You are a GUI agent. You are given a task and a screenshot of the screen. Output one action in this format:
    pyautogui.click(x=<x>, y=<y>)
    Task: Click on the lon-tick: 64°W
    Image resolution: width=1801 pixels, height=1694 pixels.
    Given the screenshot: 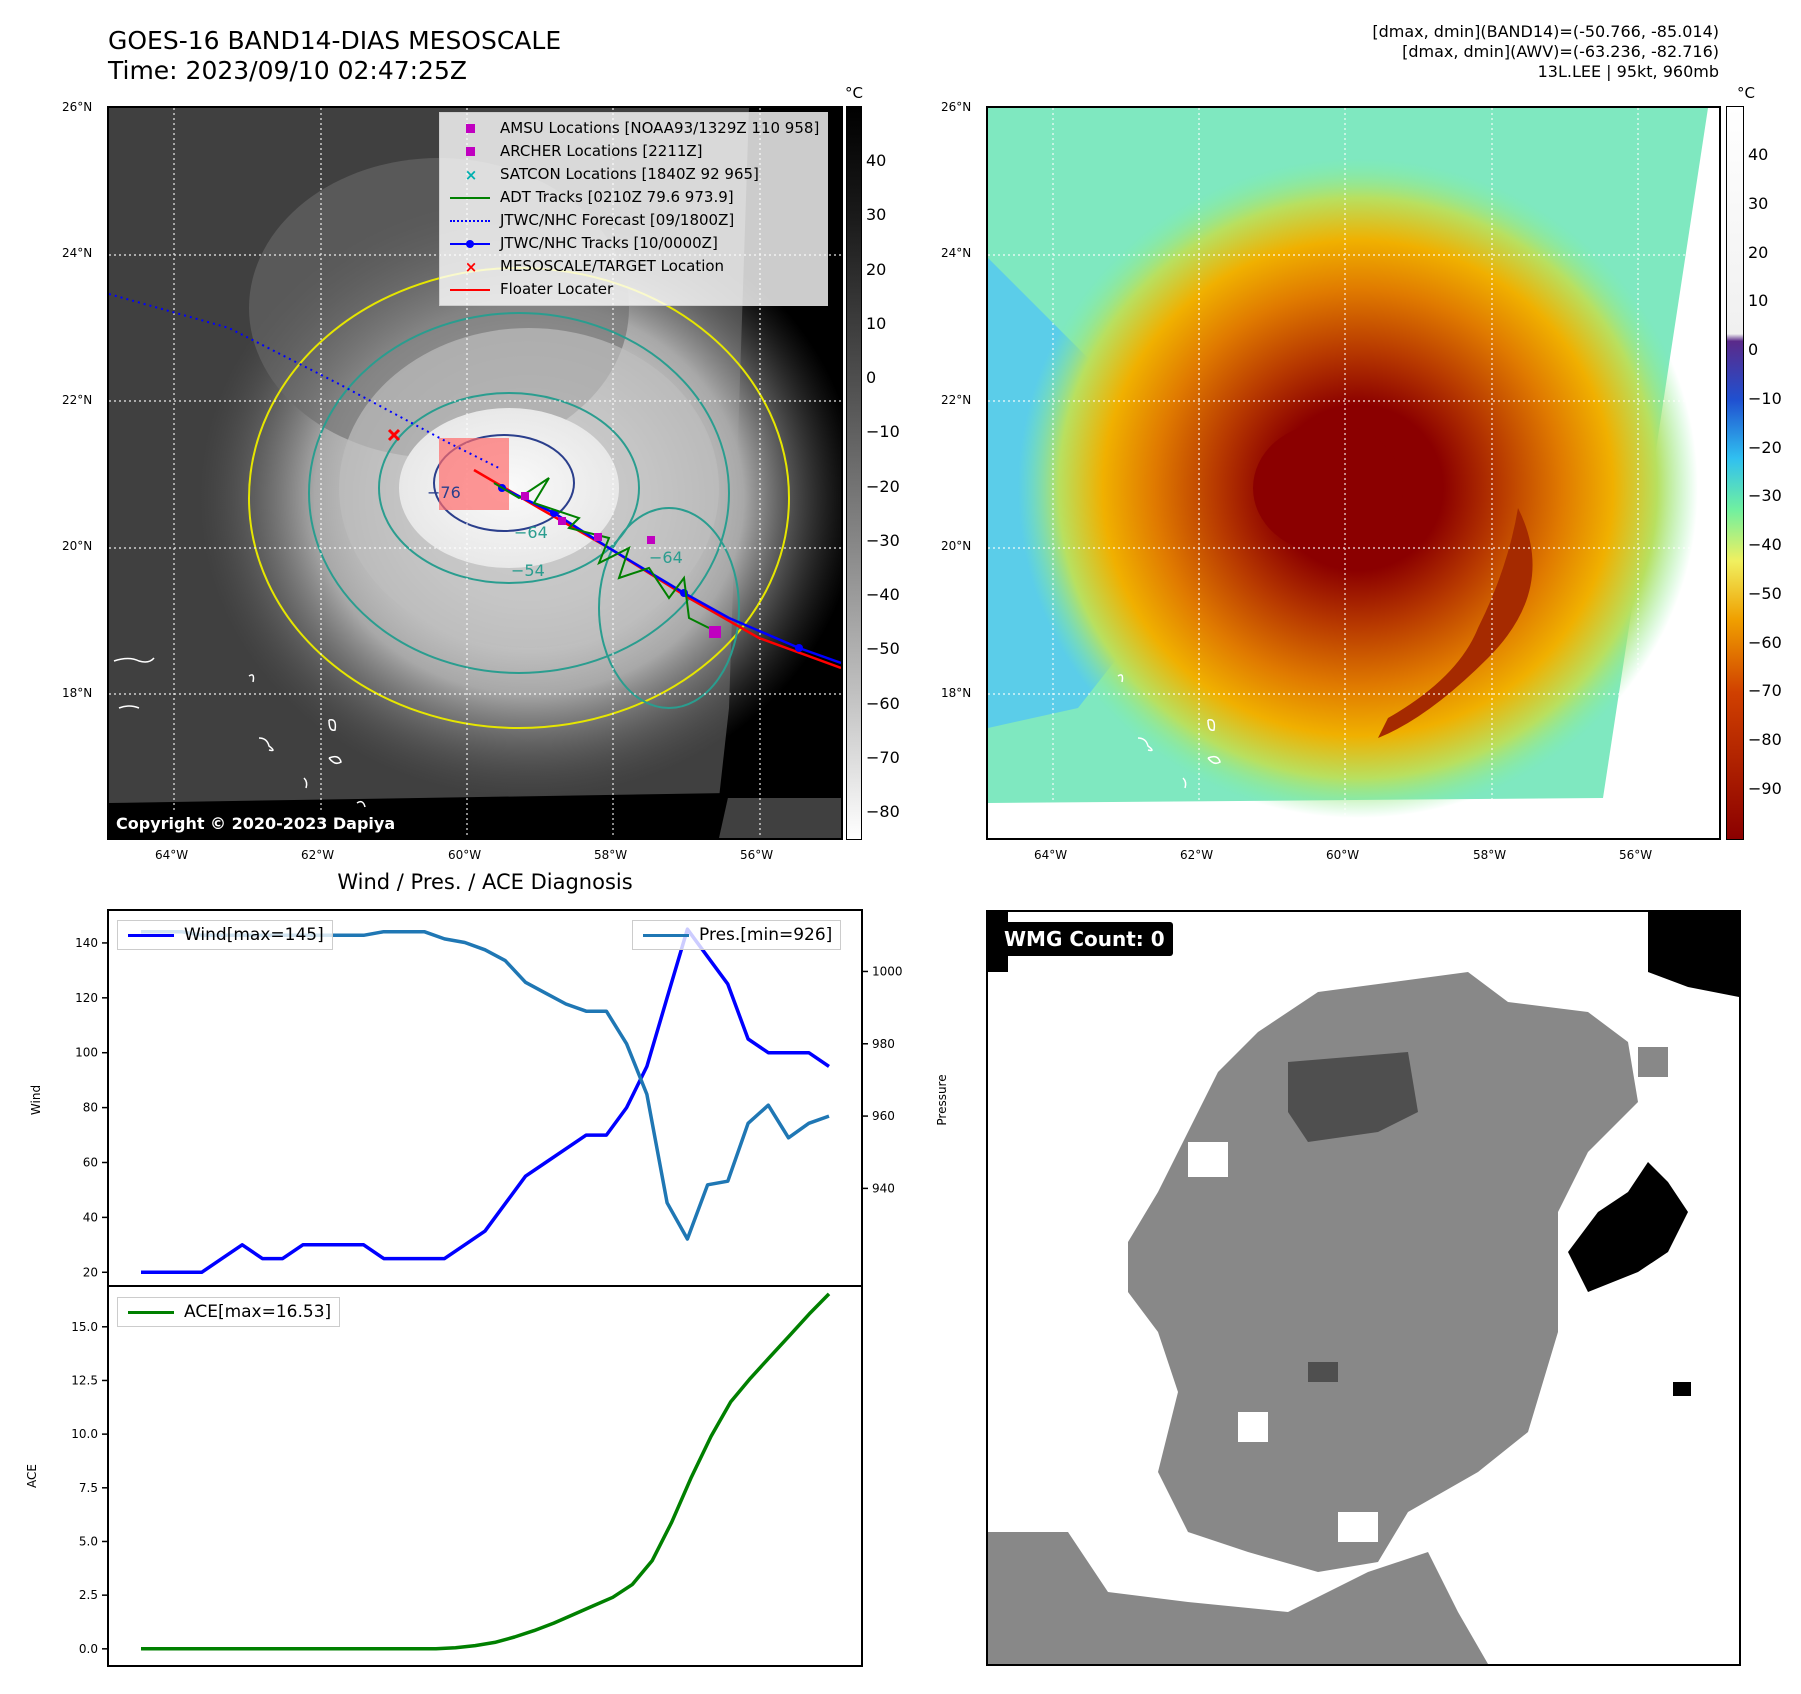 What is the action you would take?
    pyautogui.click(x=172, y=855)
    